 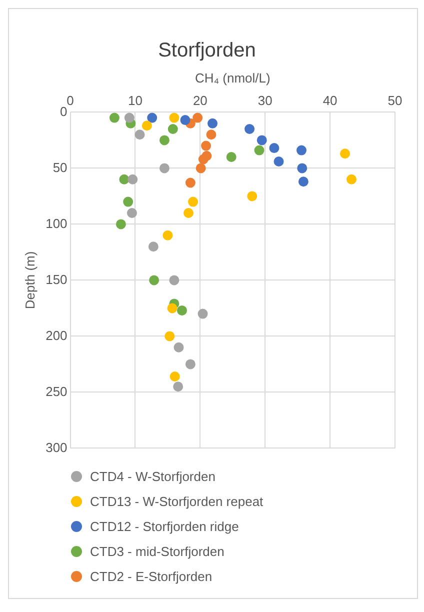 What do you see at coordinates (265, 100) in the screenshot?
I see `x-tick-label: 30` at bounding box center [265, 100].